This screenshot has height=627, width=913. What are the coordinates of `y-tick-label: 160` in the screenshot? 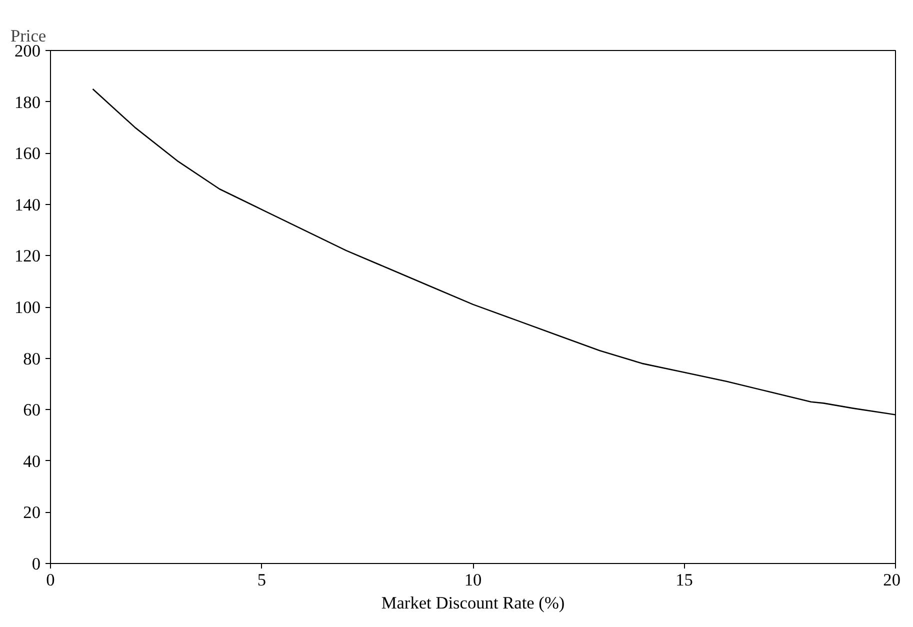 It's located at (27, 154).